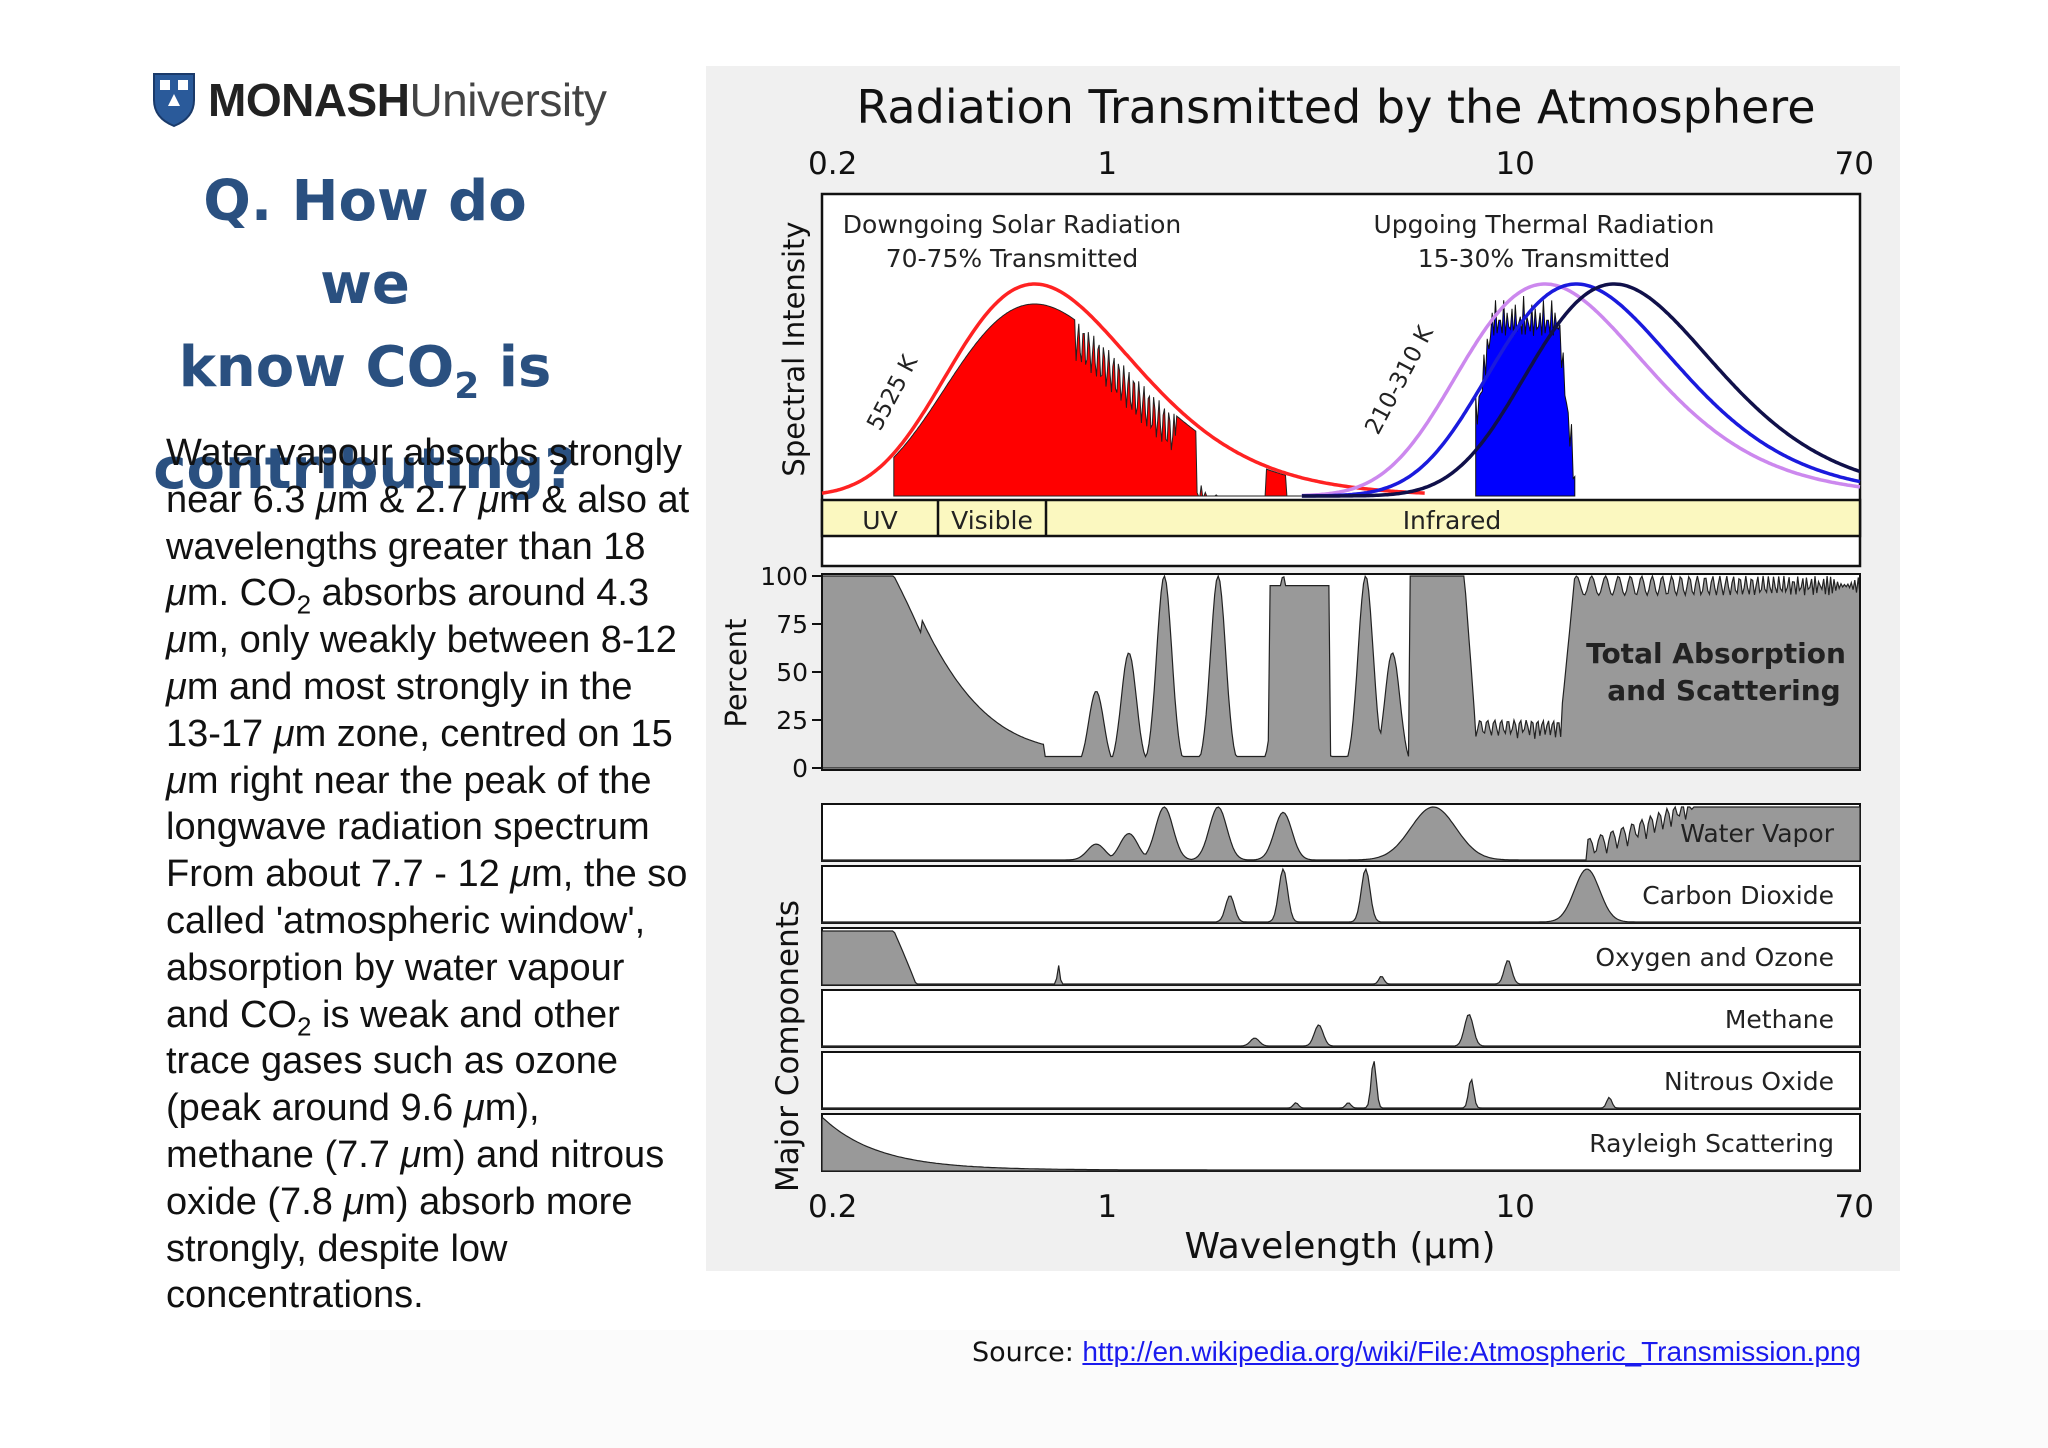  What do you see at coordinates (1544, 258) in the screenshot?
I see `thermal-label-2: 15-30% Transmitted` at bounding box center [1544, 258].